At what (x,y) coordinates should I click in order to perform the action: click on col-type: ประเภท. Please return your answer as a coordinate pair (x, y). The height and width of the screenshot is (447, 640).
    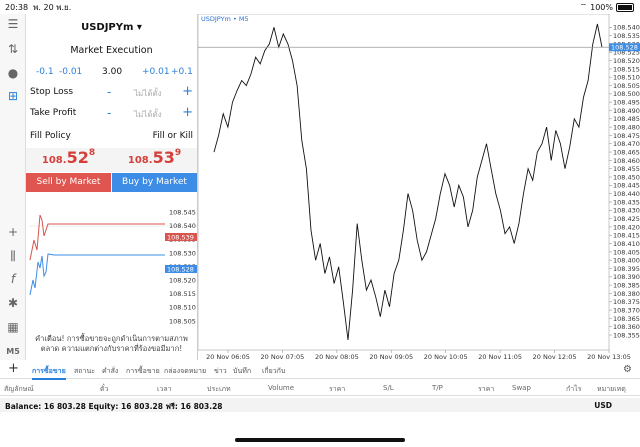
    Looking at the image, I should click on (219, 389).